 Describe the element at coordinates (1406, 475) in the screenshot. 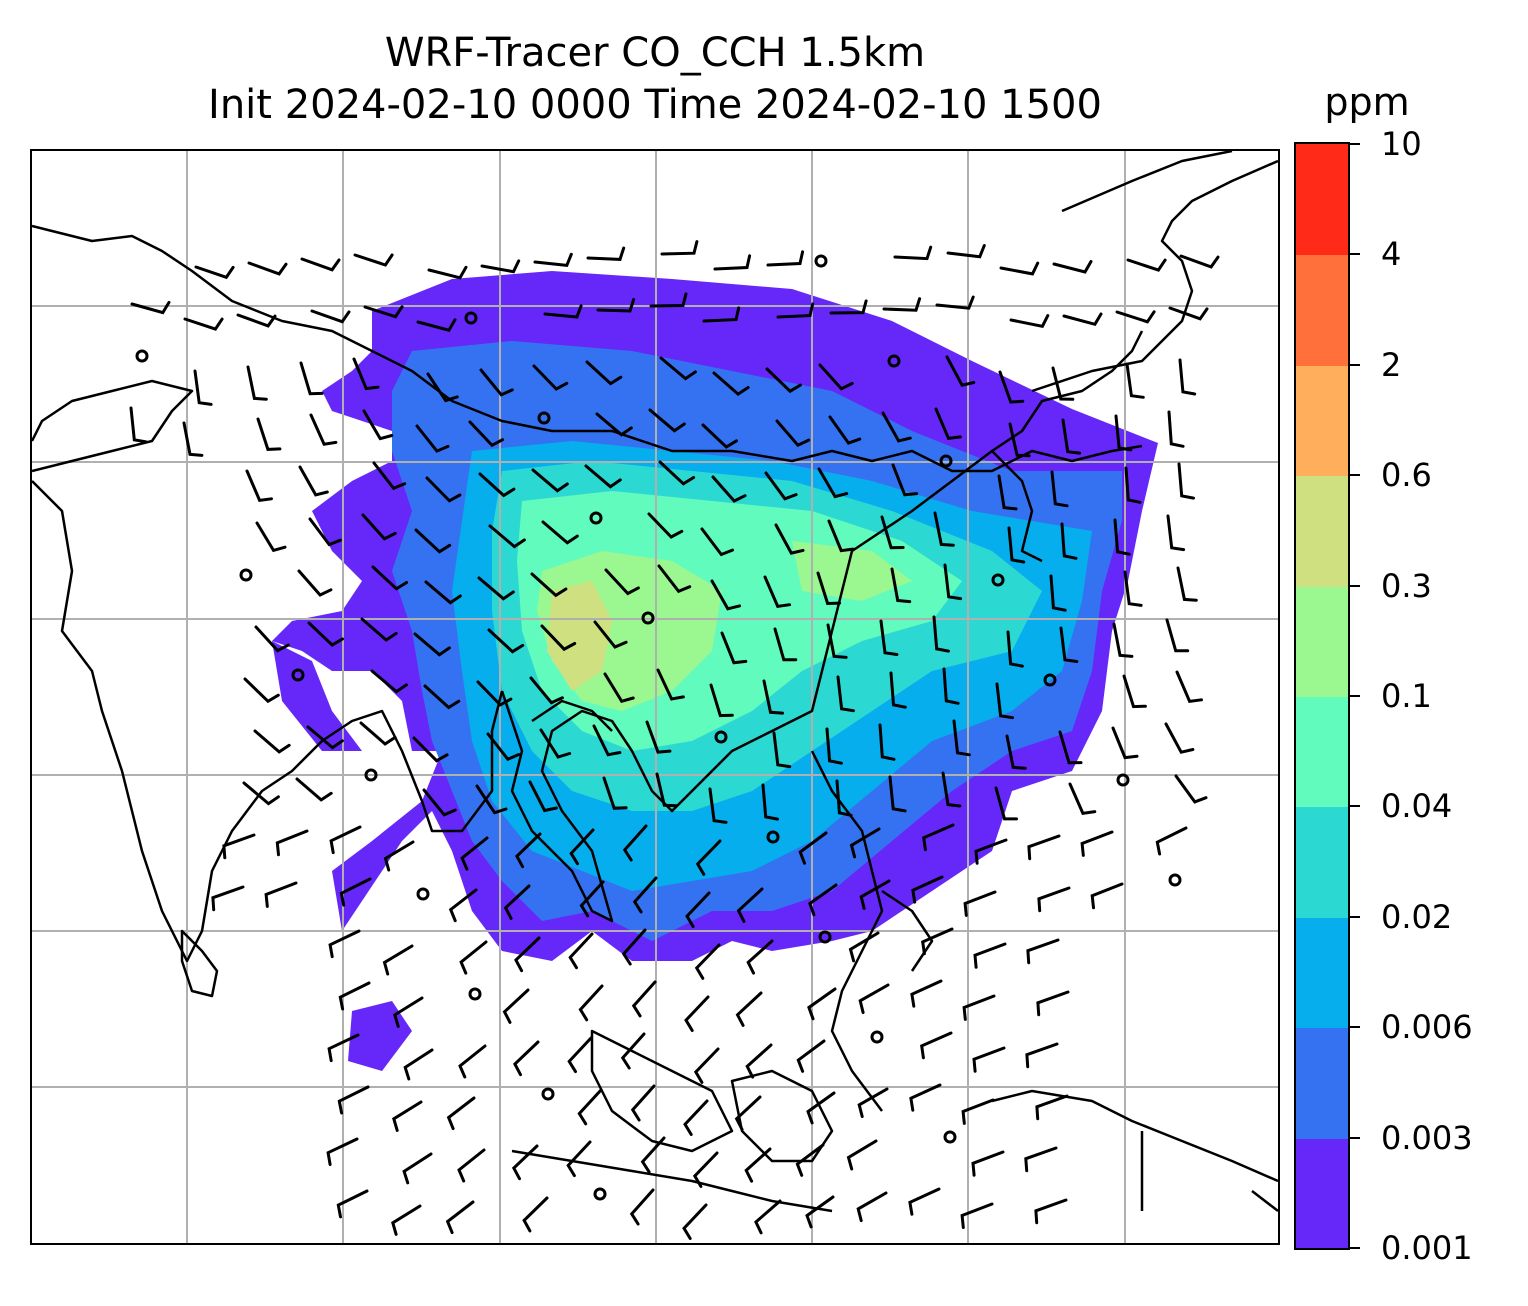

I see `colorbar-tick-label: 0.6` at that location.